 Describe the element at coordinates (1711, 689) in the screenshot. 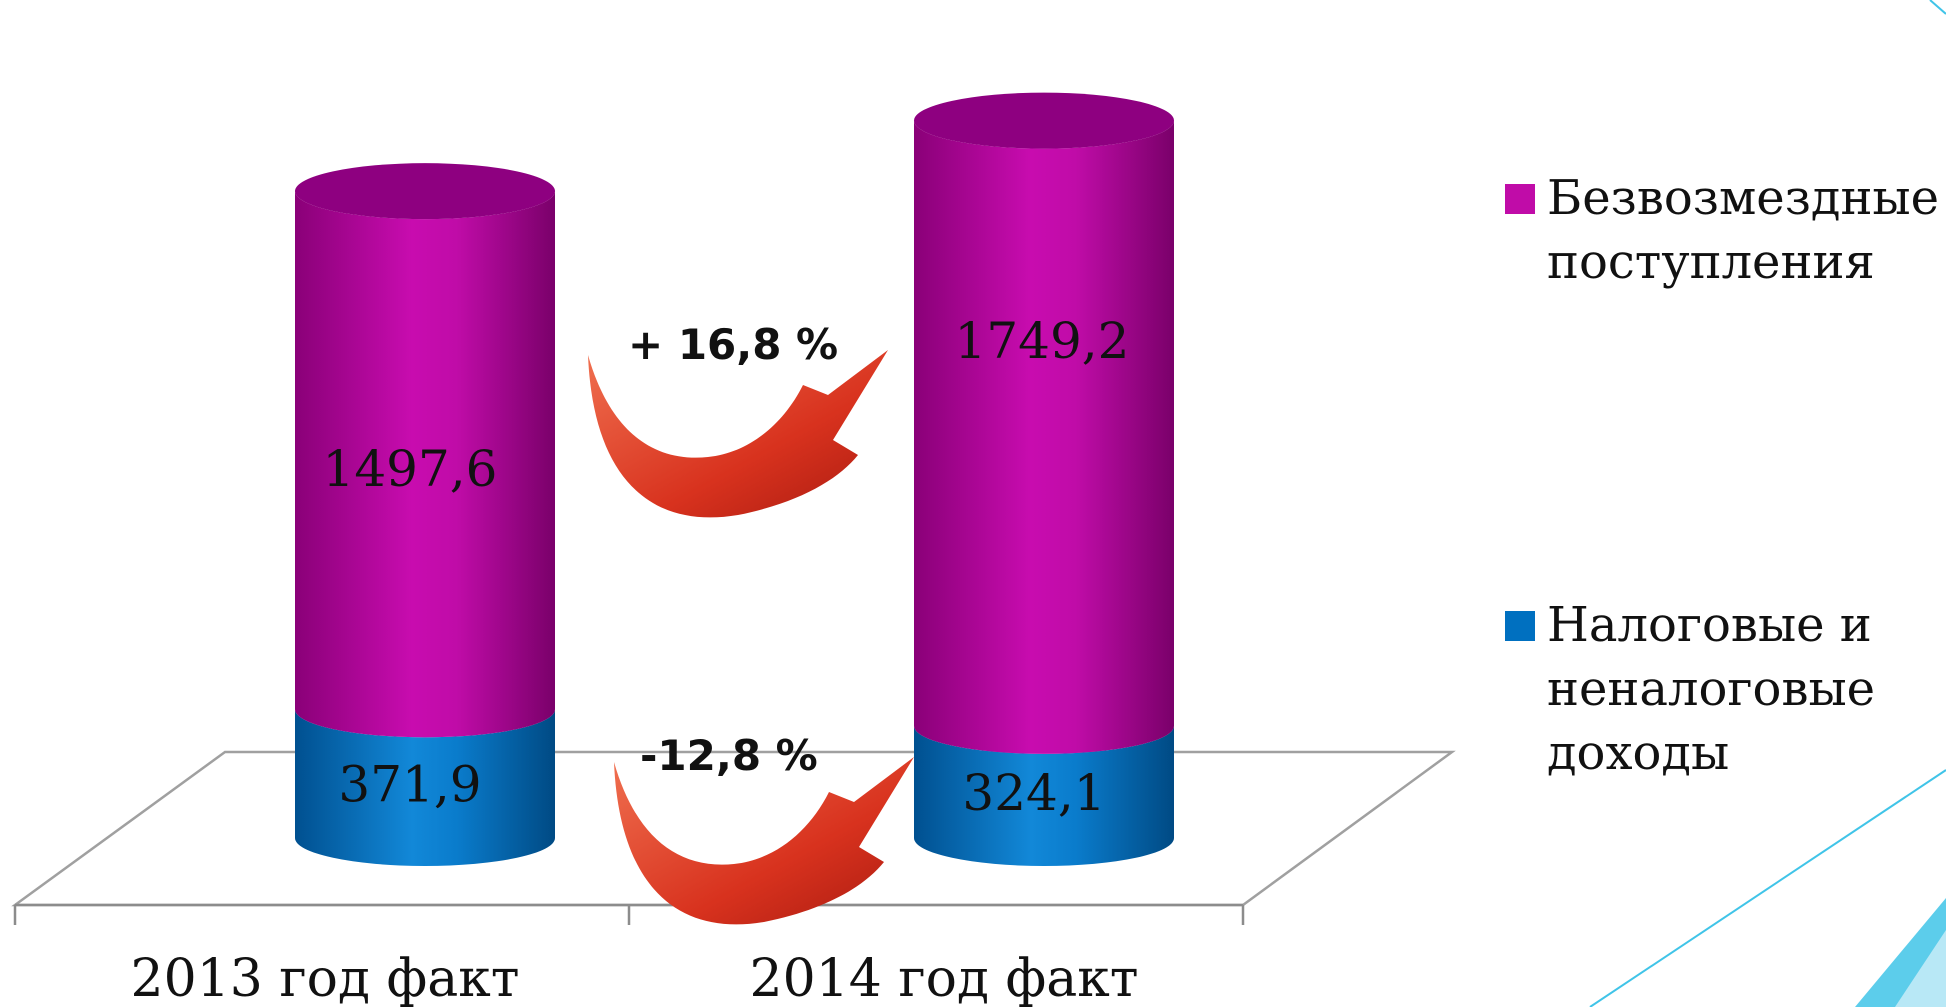

I see `legend-label: Налоговые и неналоговые доходы` at that location.